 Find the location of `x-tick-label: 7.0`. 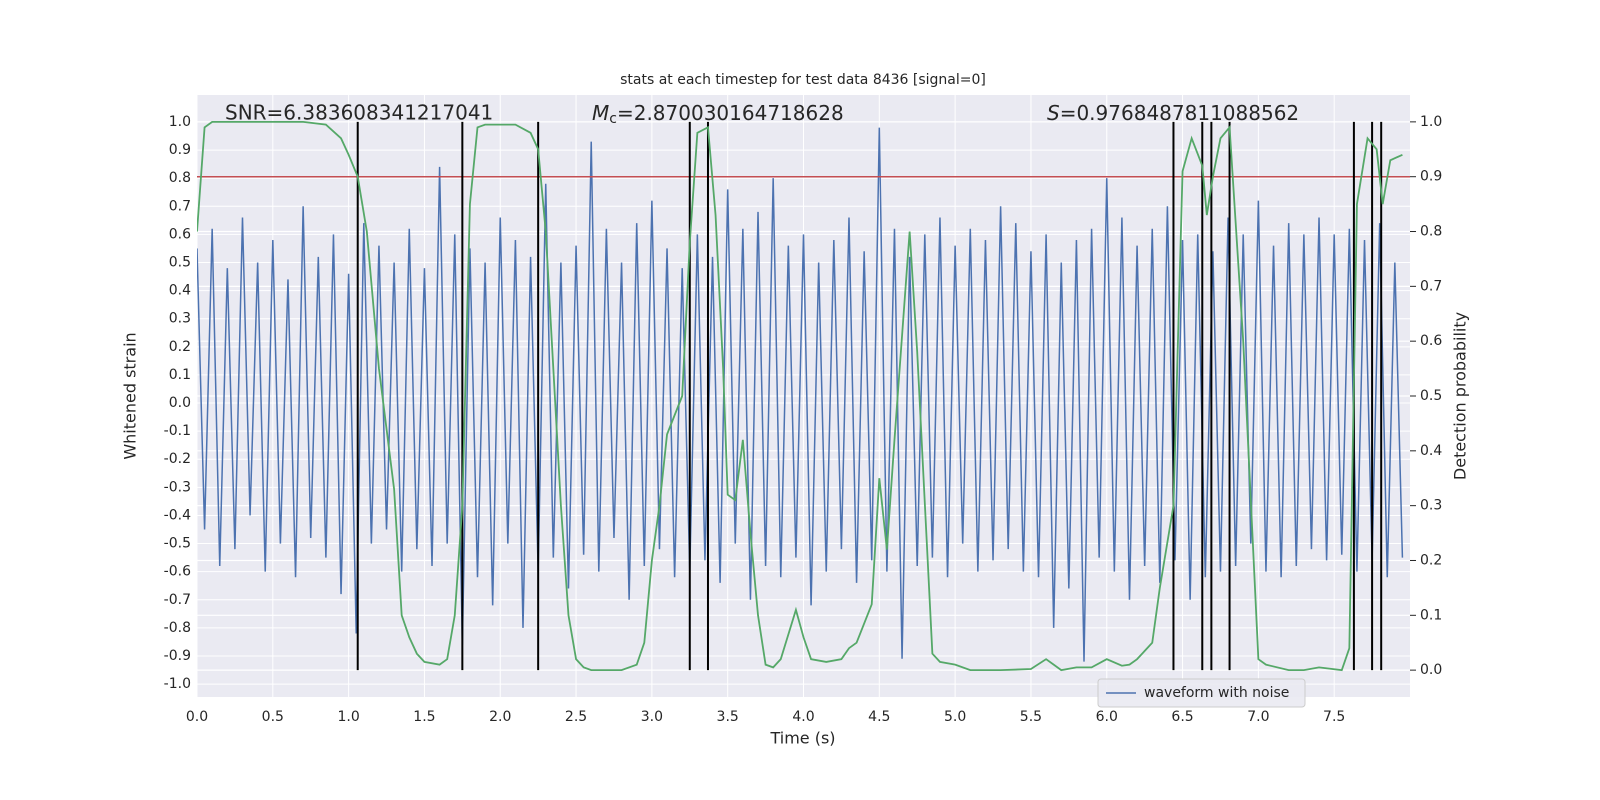

x-tick-label: 7.0 is located at coordinates (1258, 717).